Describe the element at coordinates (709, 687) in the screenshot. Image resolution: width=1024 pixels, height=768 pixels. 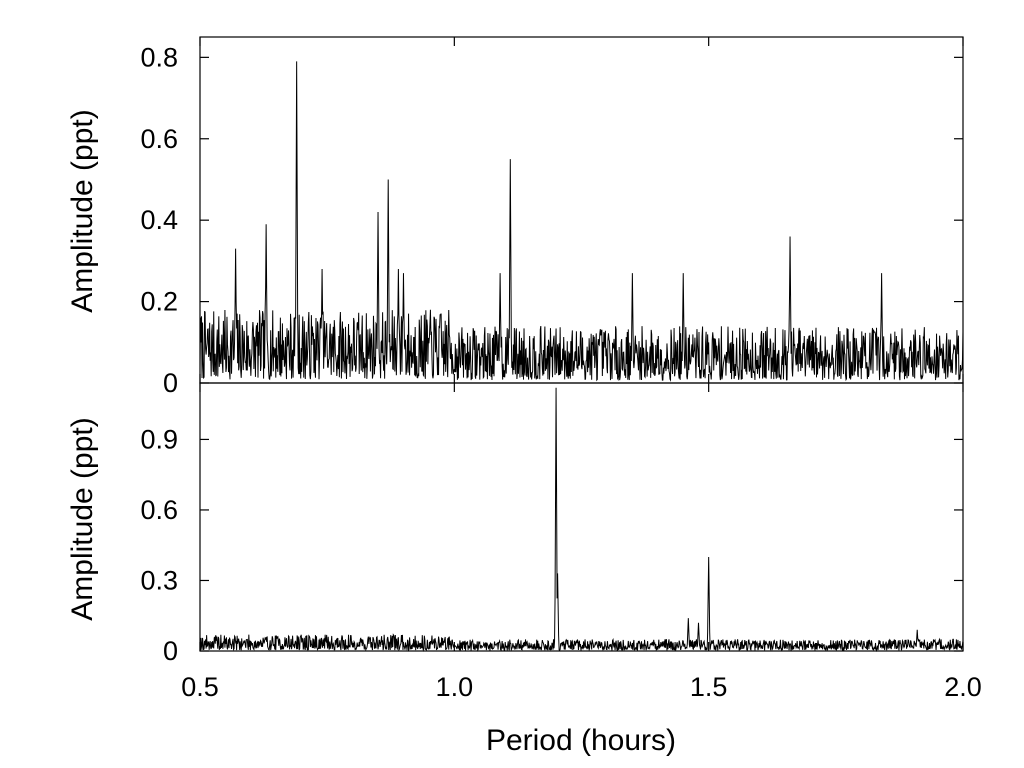
I see `x-tick-label: 1.5` at that location.